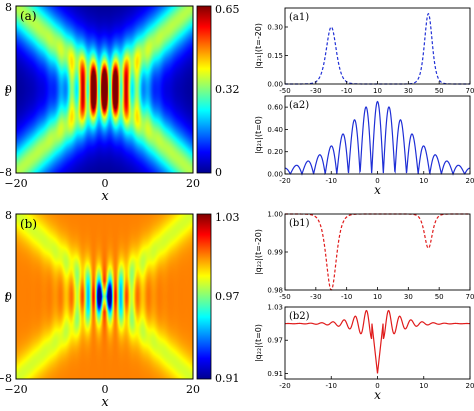 This screenshot has width=474, height=411. I want to click on y-axis-label: |q₂₂|(t=-20), so click(258, 252).